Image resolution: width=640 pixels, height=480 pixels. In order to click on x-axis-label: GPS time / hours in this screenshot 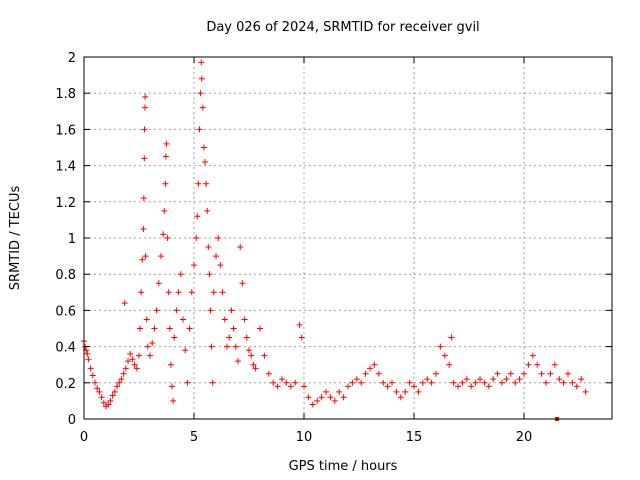, I will do `click(343, 466)`.